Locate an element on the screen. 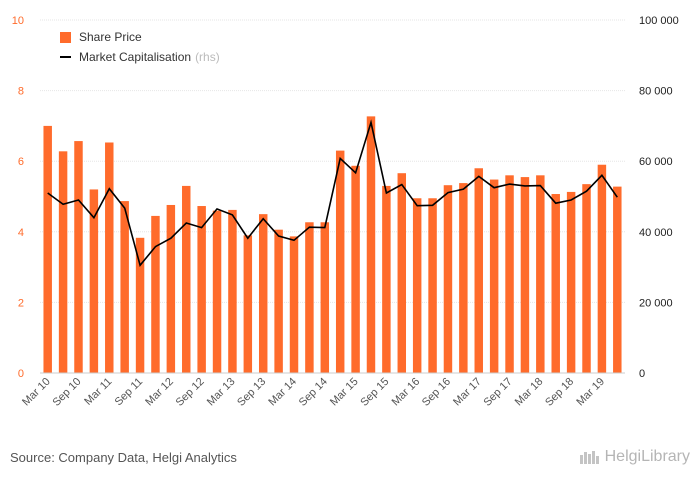  legend: Share Price Market Capitalisation (rhs) is located at coordinates (140, 47).